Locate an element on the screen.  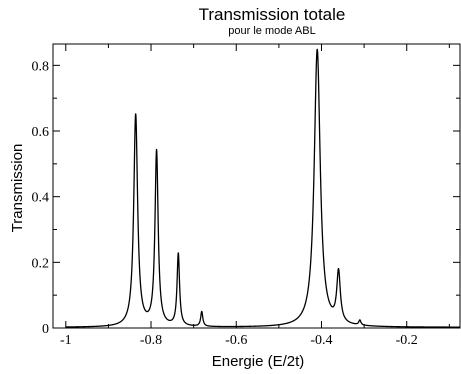
x-axis-label: Energie (E/2t) is located at coordinates (258, 361).